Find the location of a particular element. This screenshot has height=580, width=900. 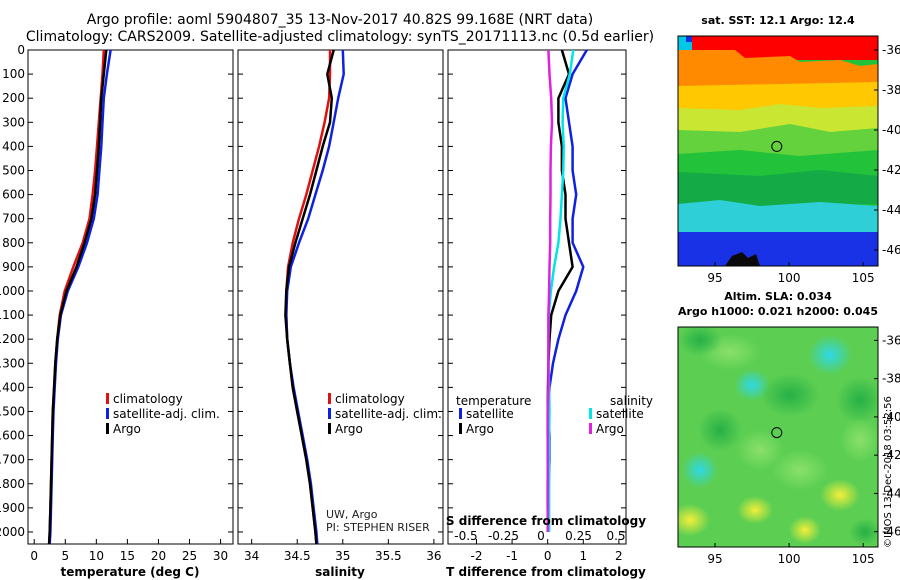

sla-map-title-line1: Altim. SLA: 0.034 is located at coordinates (778, 296).